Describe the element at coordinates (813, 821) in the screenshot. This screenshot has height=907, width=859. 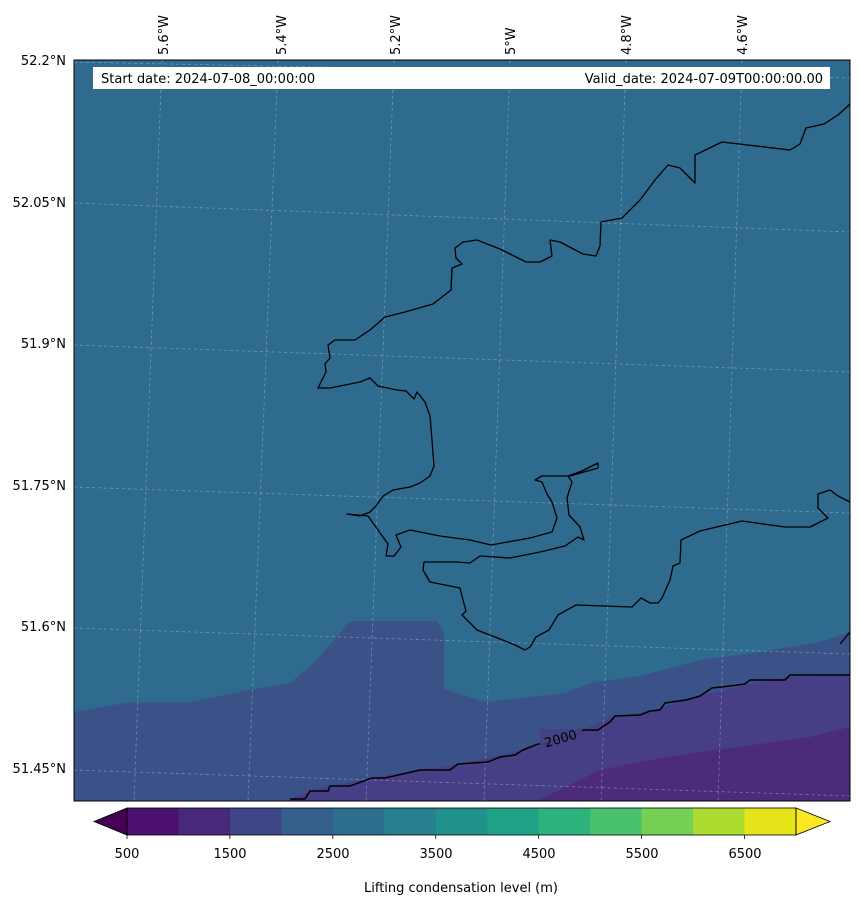
I see `colorbar-max-arrow` at that location.